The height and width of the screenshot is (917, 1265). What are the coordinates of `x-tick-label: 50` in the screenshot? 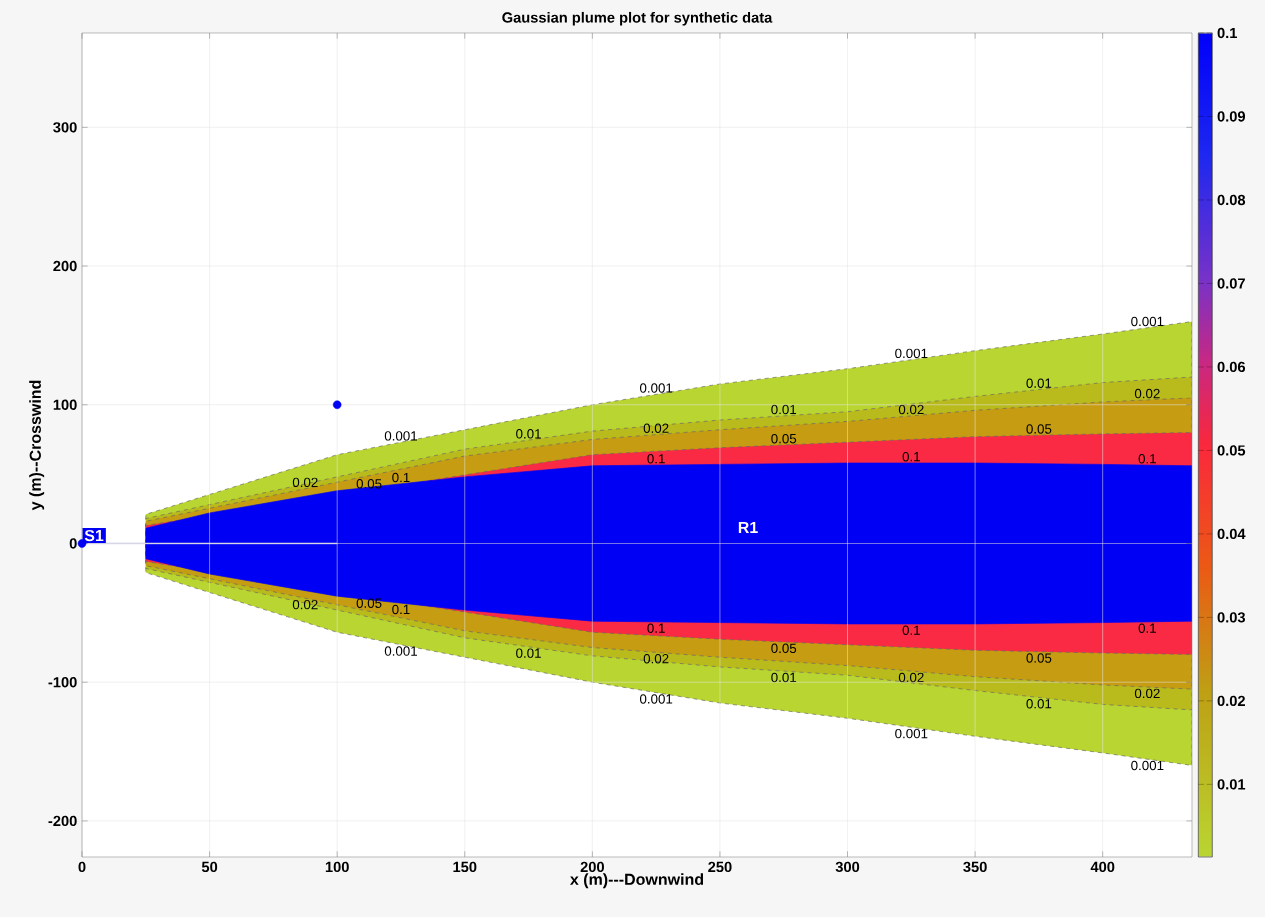 It's located at (209, 867).